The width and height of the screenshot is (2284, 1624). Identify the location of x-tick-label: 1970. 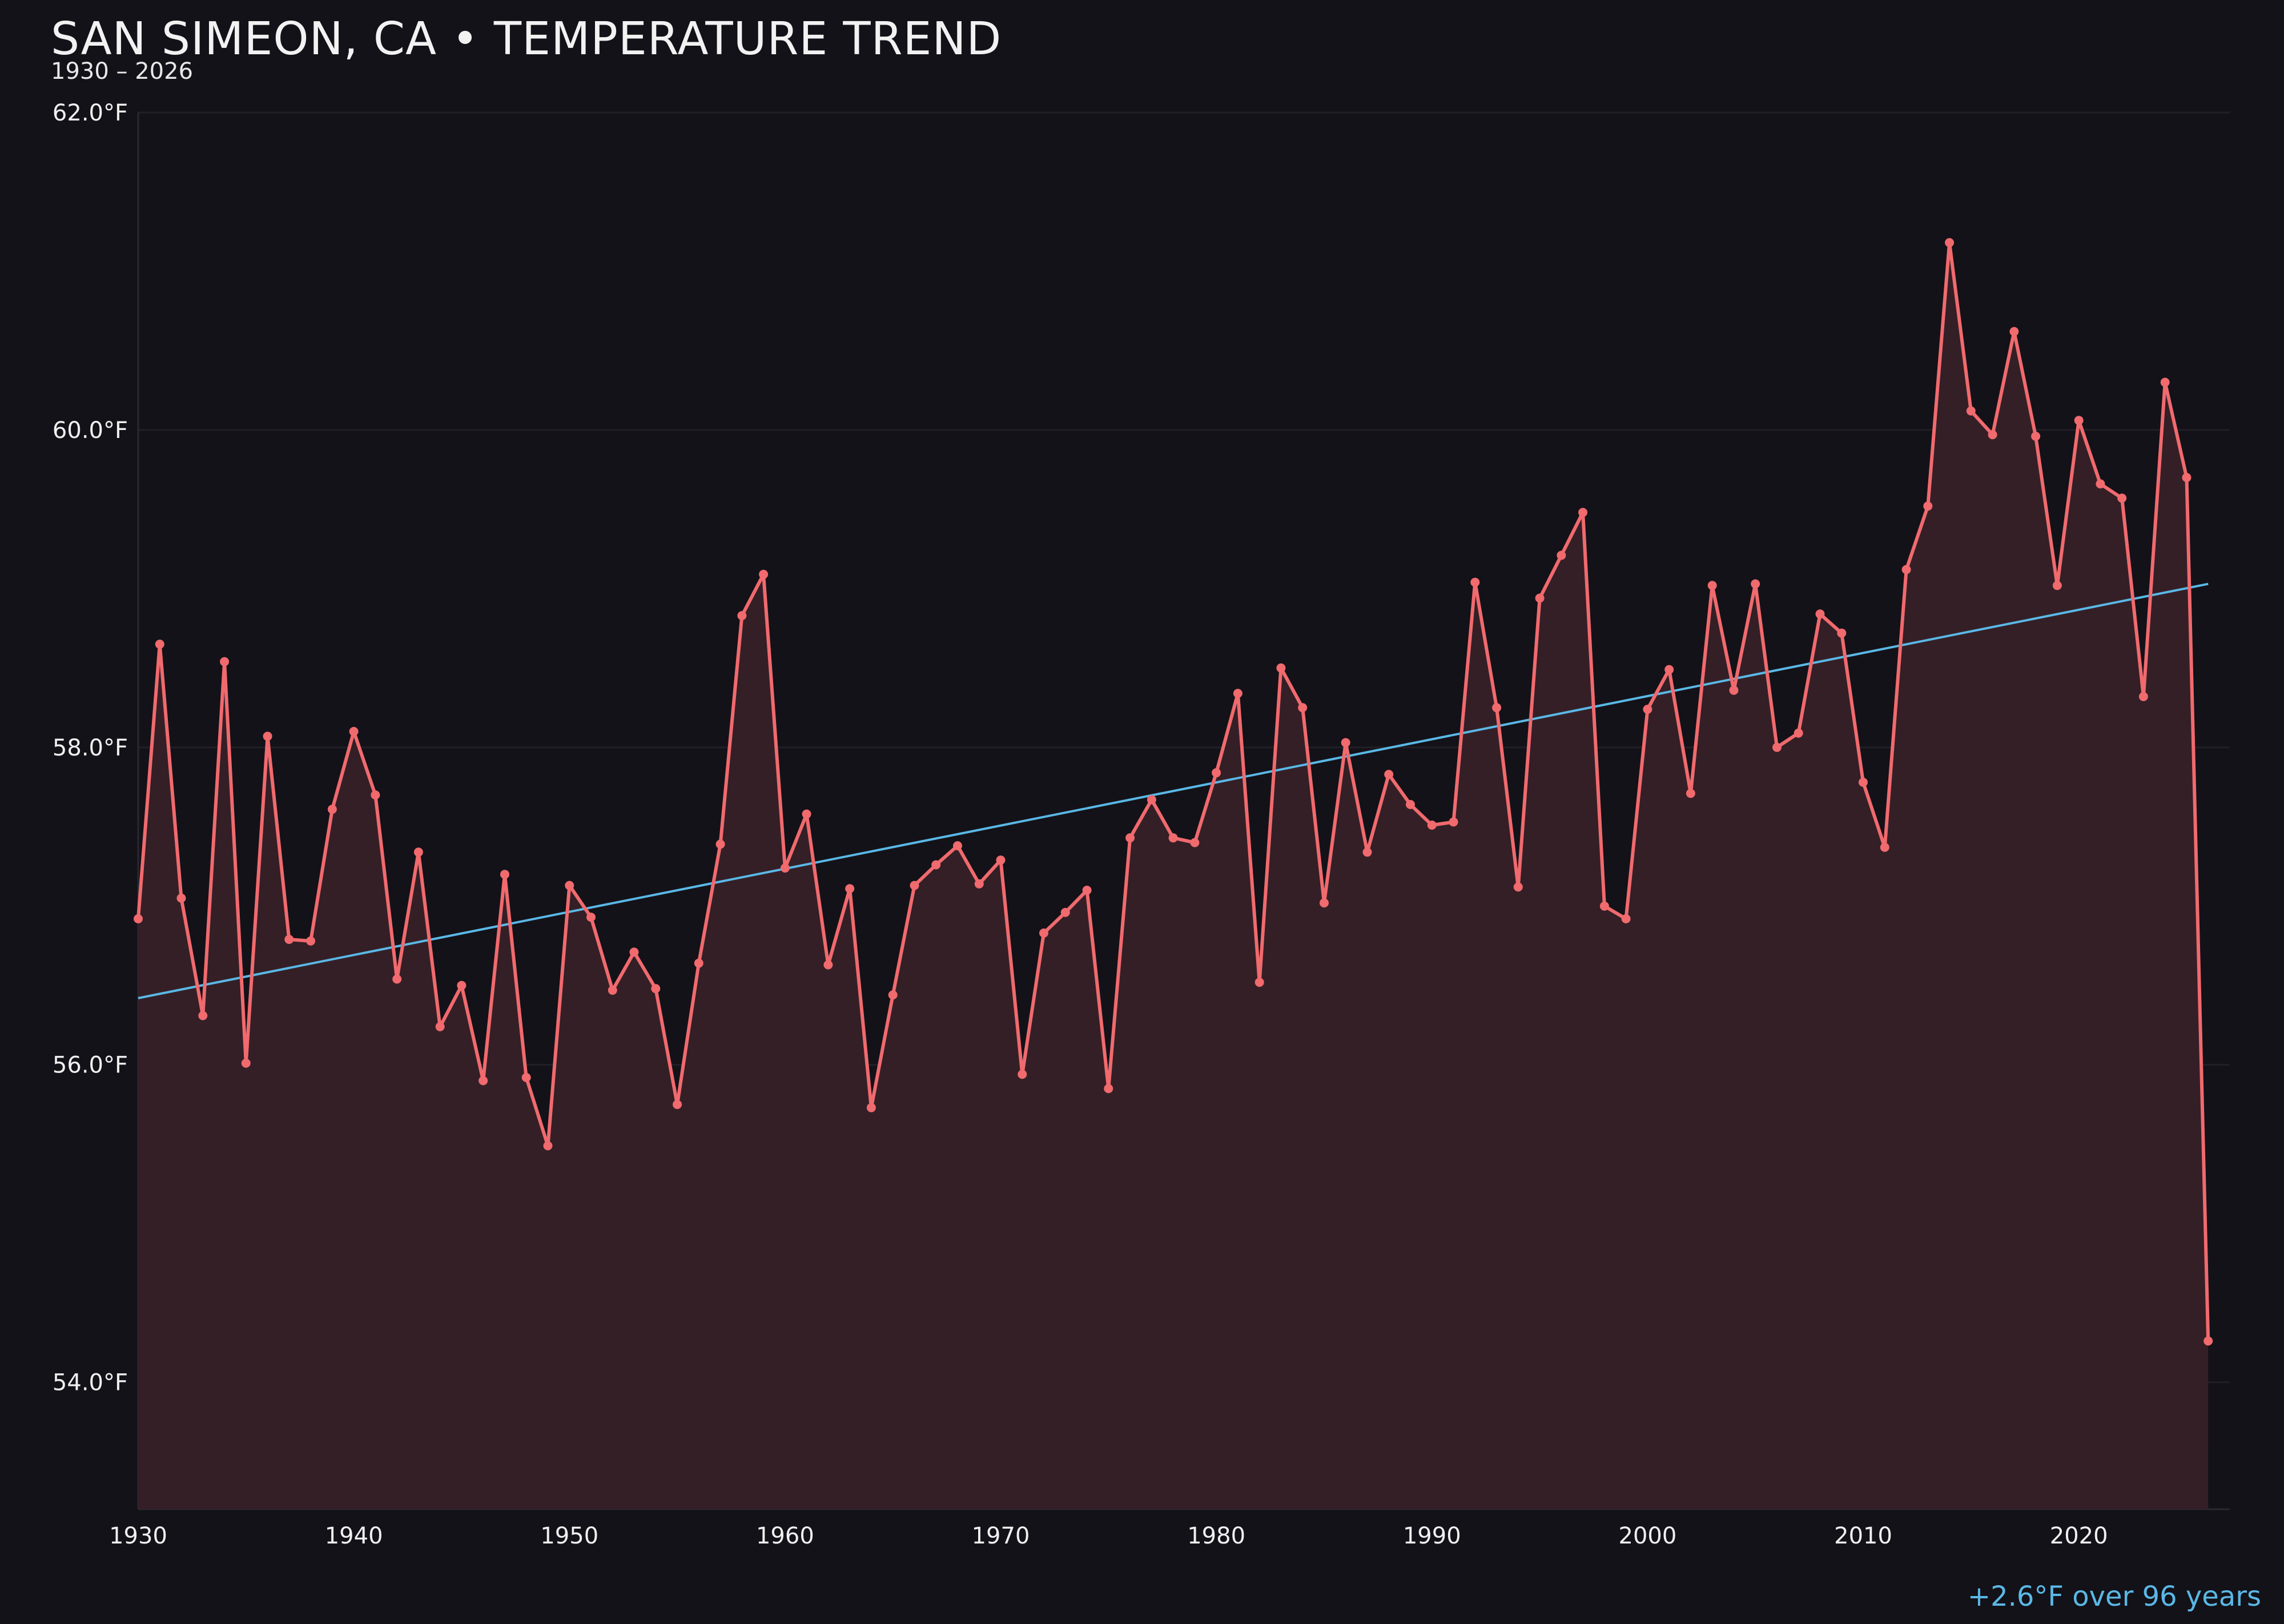
(1001, 1536).